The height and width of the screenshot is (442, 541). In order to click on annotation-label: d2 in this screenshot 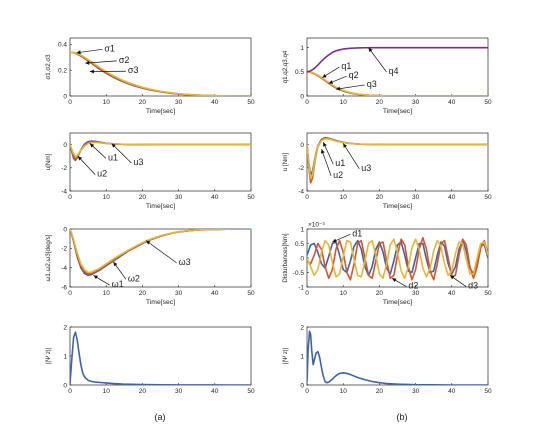, I will do `click(413, 286)`.